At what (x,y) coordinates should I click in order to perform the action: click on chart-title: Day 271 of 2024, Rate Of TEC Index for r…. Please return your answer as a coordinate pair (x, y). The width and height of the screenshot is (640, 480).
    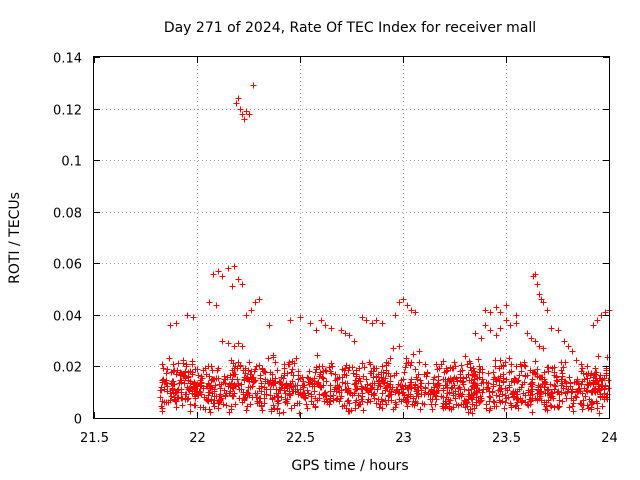
    Looking at the image, I should click on (350, 28).